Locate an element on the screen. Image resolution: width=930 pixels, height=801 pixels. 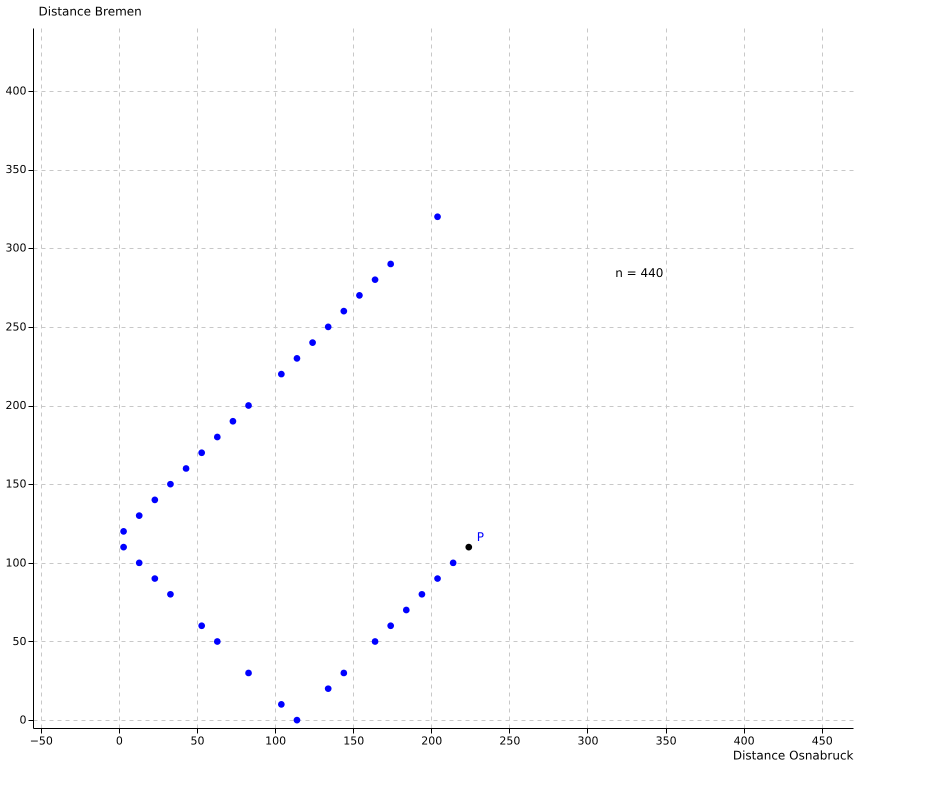
y-tick-label: 0 is located at coordinates (23, 720).